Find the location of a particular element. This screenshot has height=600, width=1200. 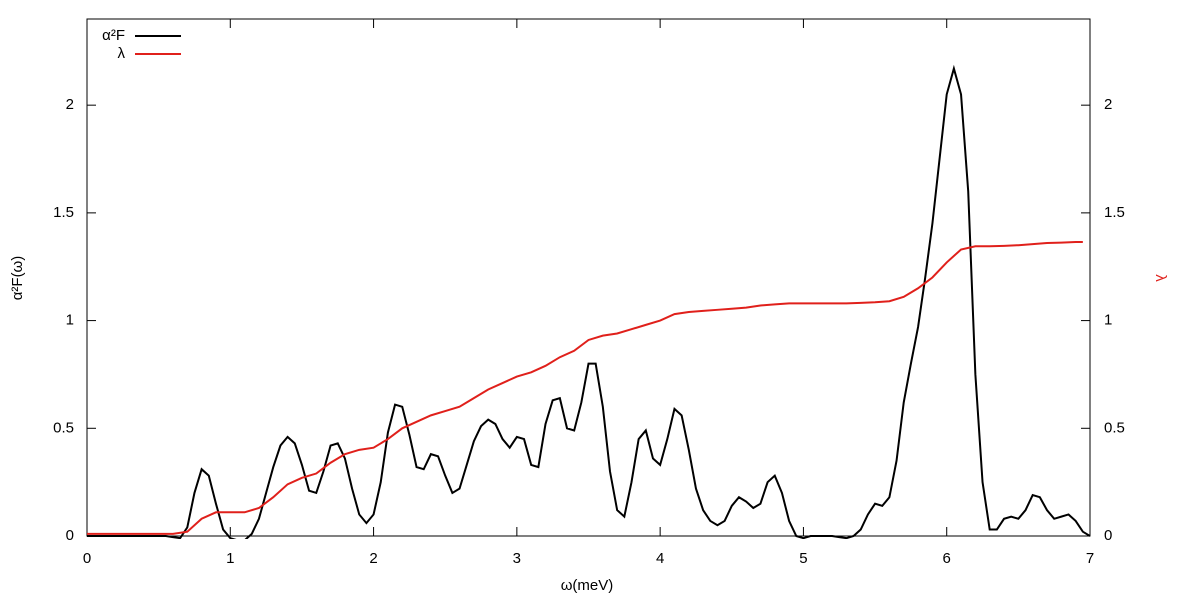

y-axis-label: α²F(ω) is located at coordinates (17, 278).